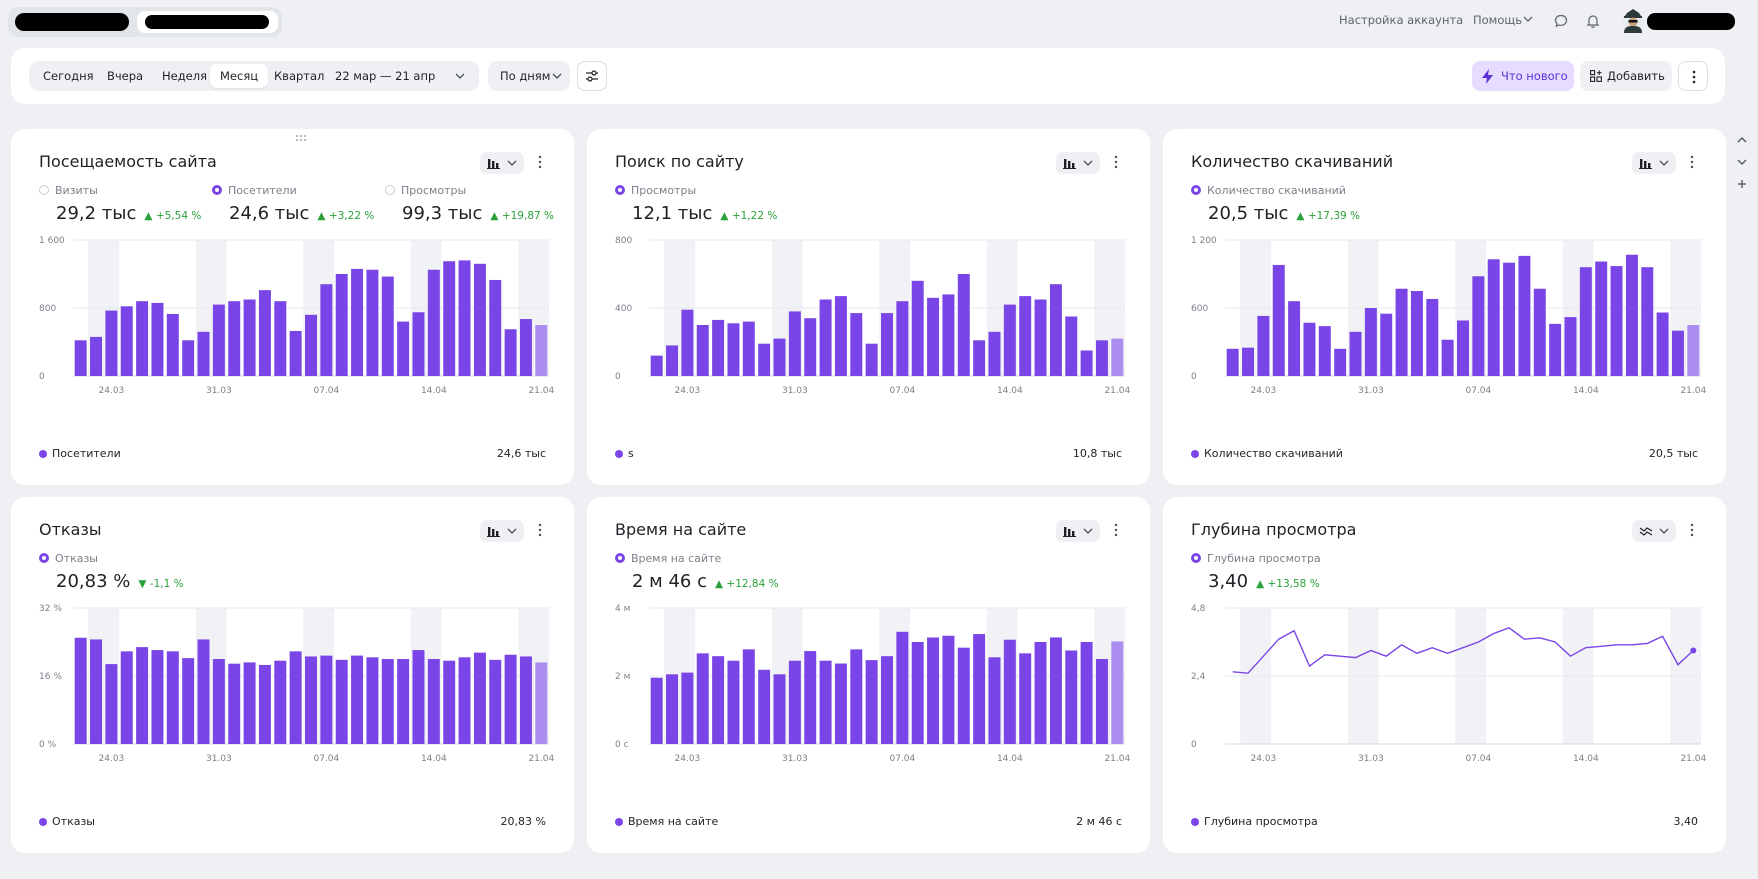 Image resolution: width=1758 pixels, height=879 pixels. I want to click on chevron-up-icon, so click(1742, 140).